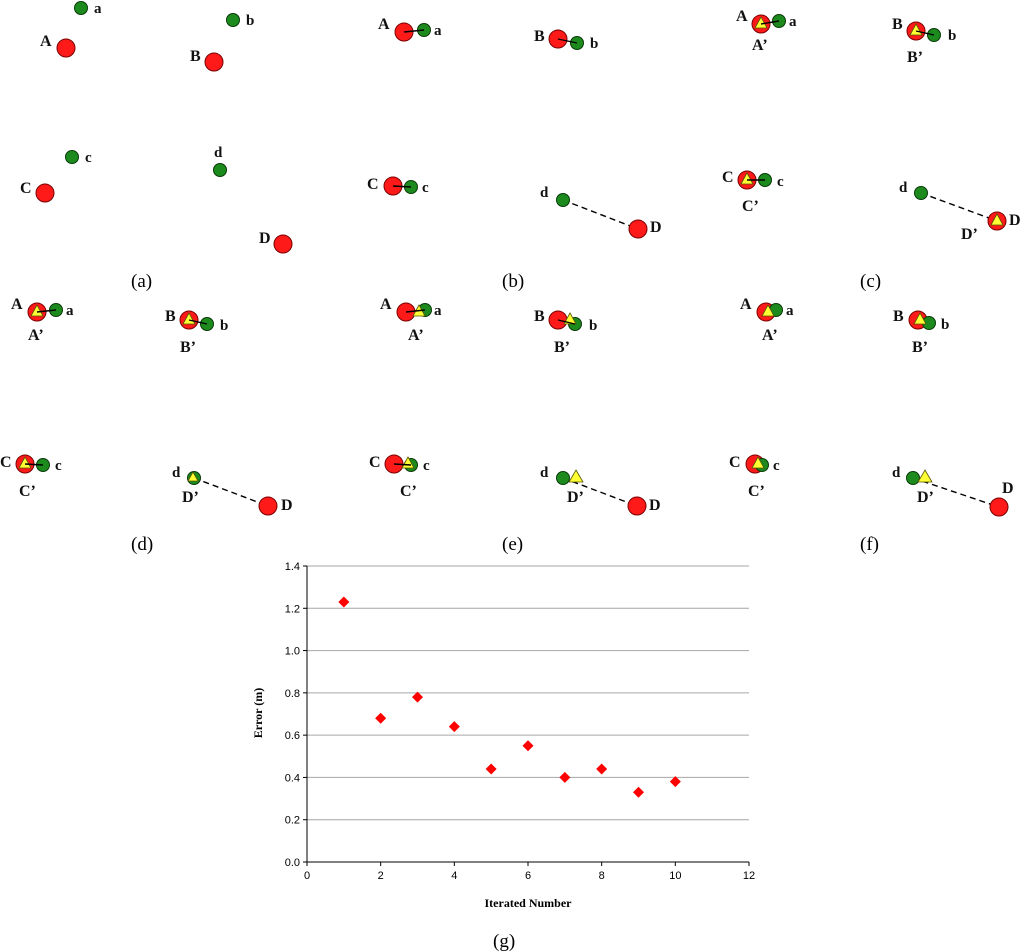  What do you see at coordinates (292, 863) in the screenshot?
I see `y-tick-label: 0.0` at bounding box center [292, 863].